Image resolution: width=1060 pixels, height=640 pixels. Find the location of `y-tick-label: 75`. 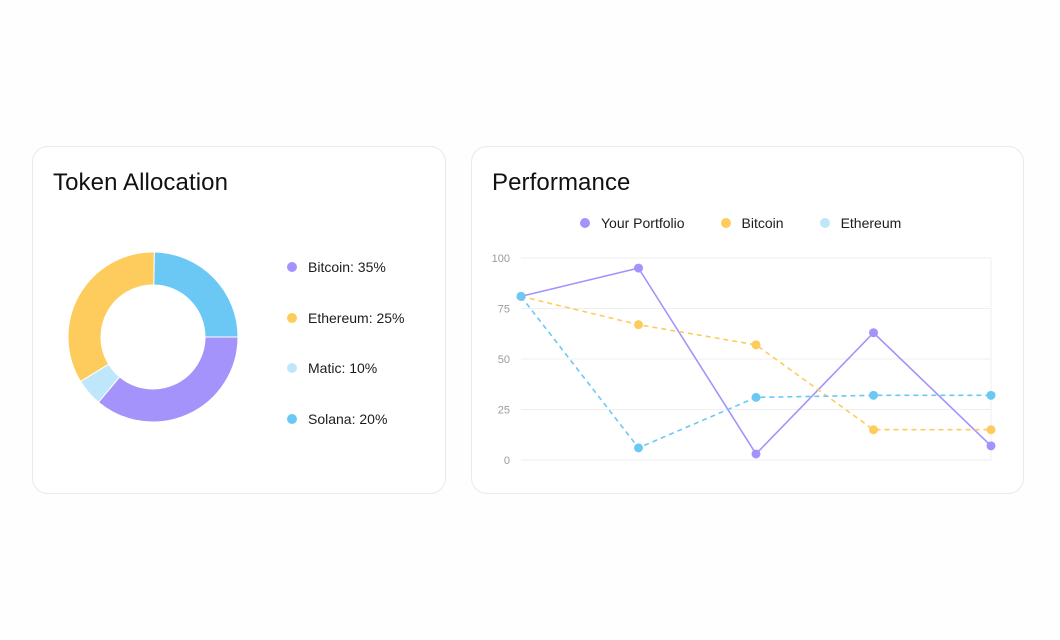

y-tick-label: 75 is located at coordinates (504, 310).